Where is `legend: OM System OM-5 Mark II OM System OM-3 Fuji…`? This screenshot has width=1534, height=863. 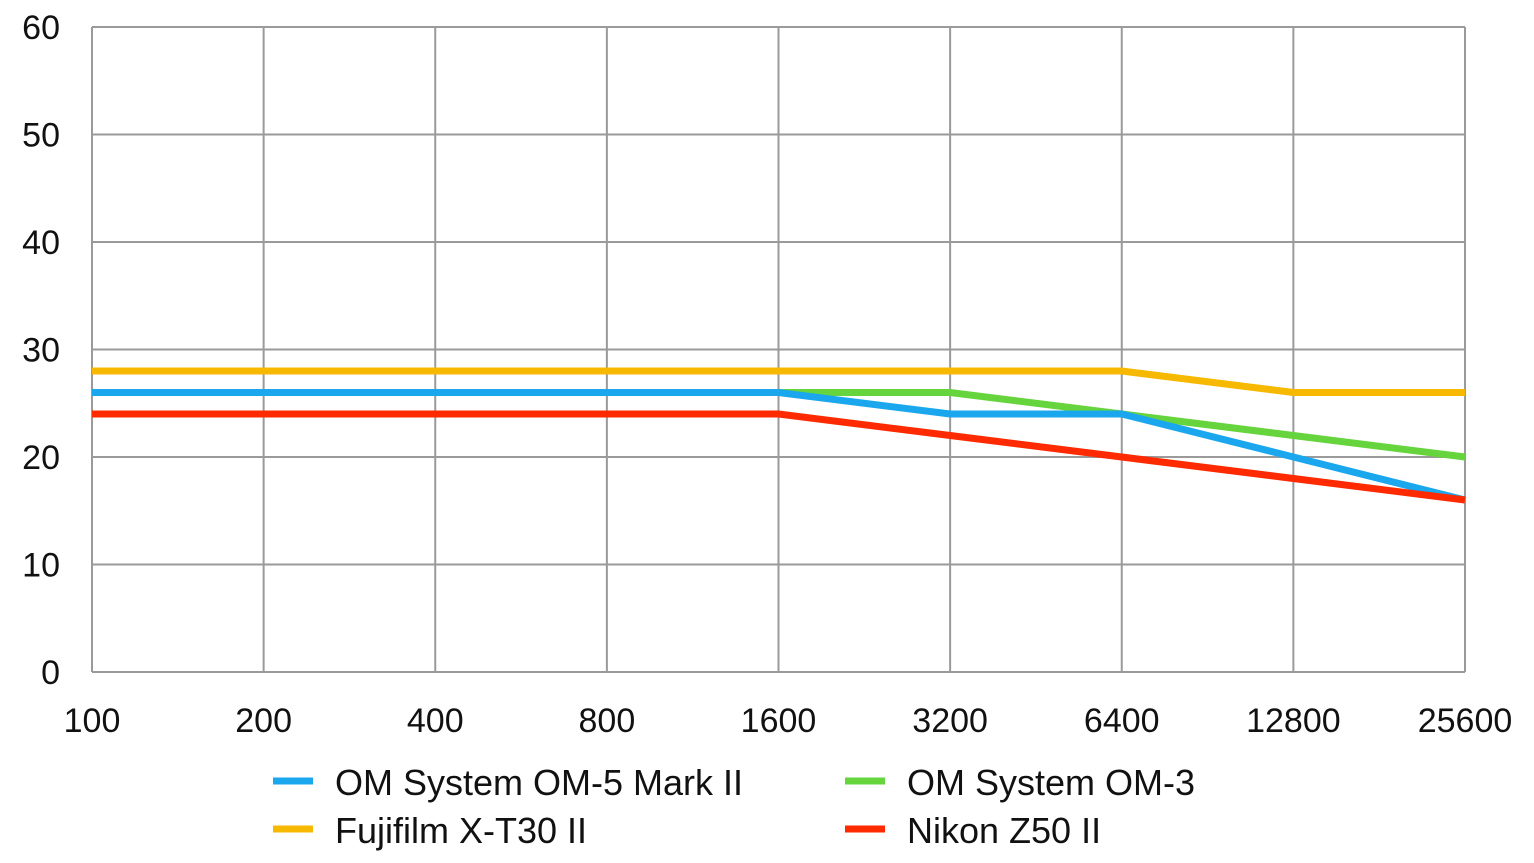 legend: OM System OM-5 Mark II OM System OM-3 Fuji… is located at coordinates (734, 806).